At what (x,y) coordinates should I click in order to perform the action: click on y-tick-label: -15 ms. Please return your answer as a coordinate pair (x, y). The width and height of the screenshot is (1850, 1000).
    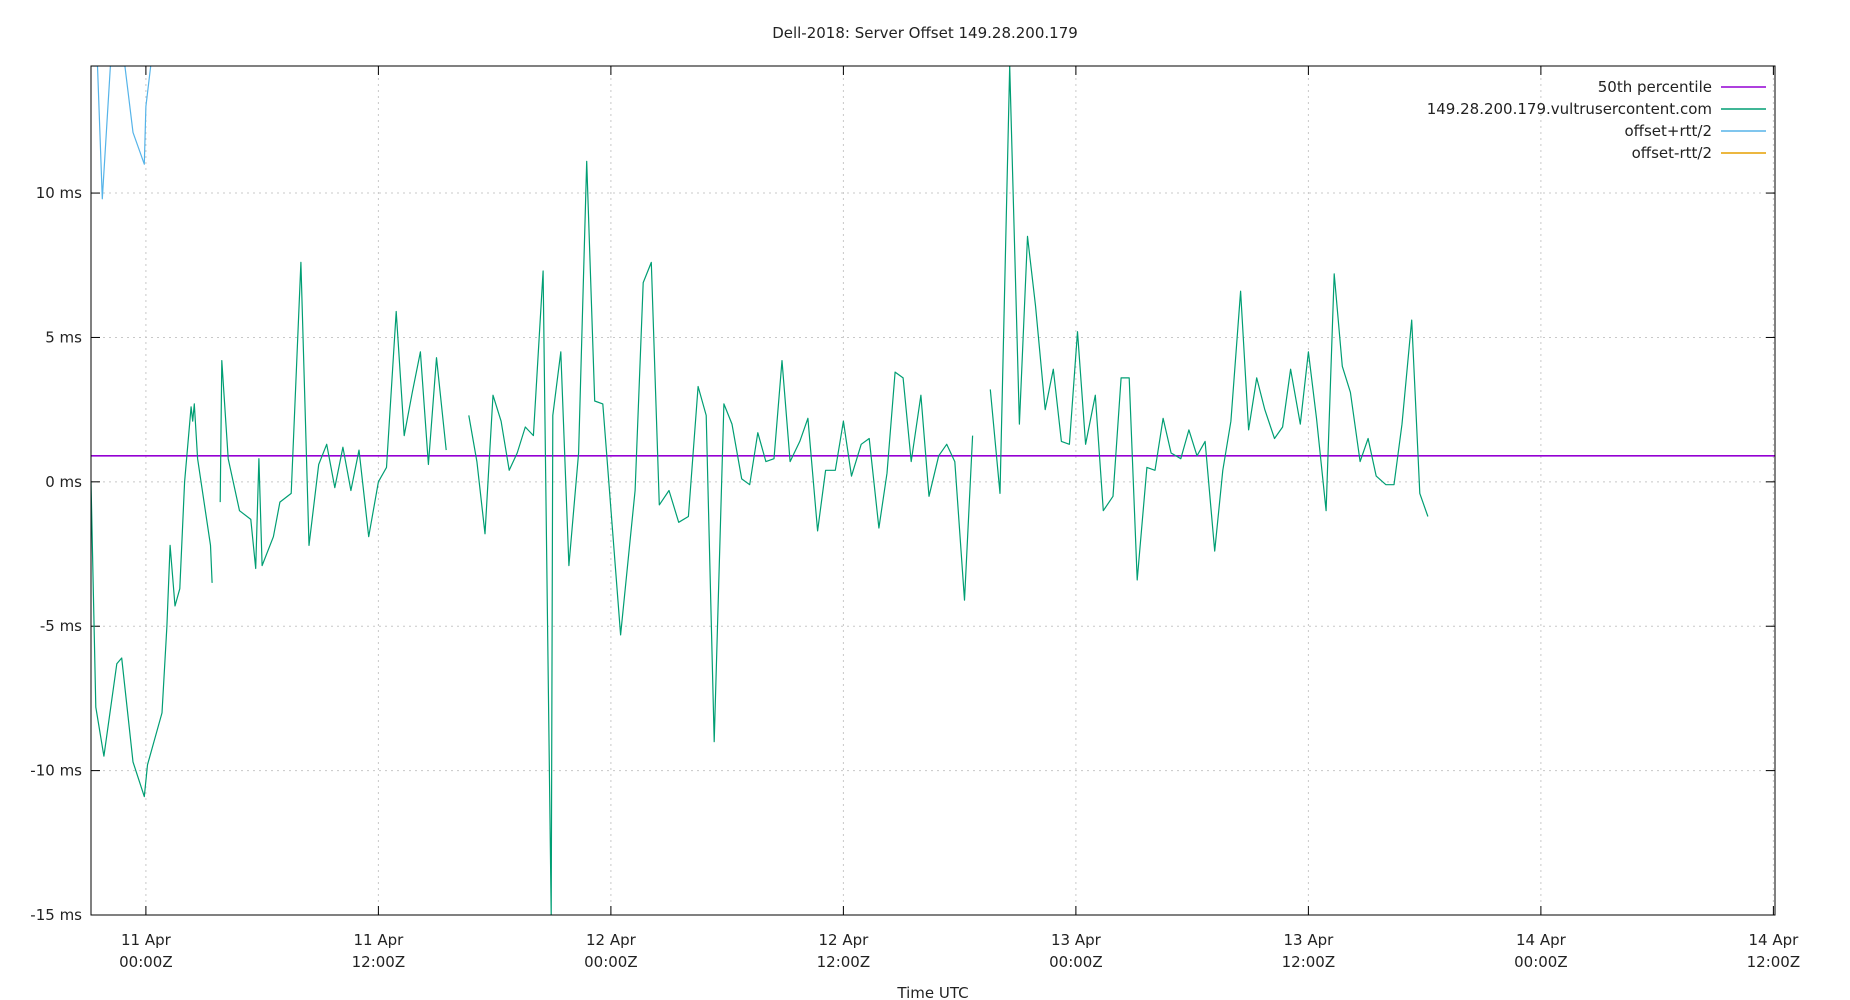
    Looking at the image, I should click on (56, 915).